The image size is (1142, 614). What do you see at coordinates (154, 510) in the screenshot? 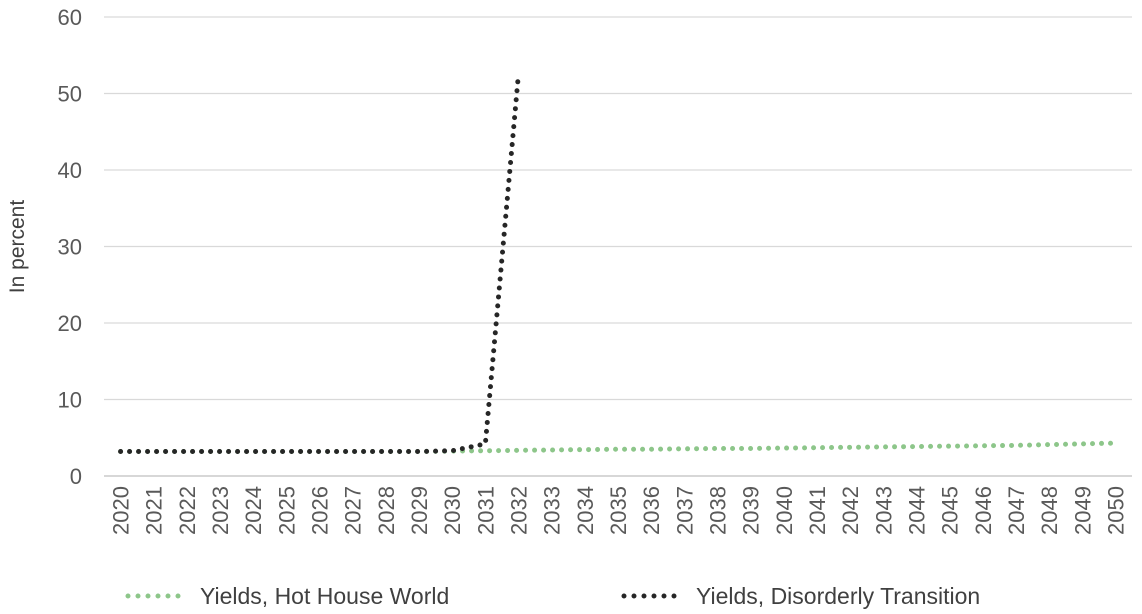
I see `x-tick-label-2021: 2021` at bounding box center [154, 510].